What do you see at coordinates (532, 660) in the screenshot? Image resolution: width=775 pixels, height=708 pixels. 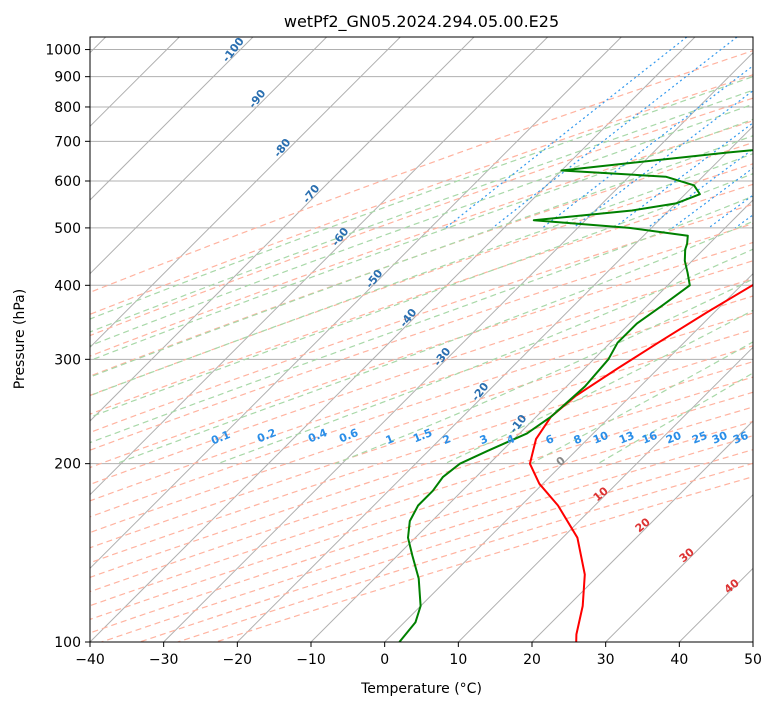 I see `x-tick-label: 20` at bounding box center [532, 660].